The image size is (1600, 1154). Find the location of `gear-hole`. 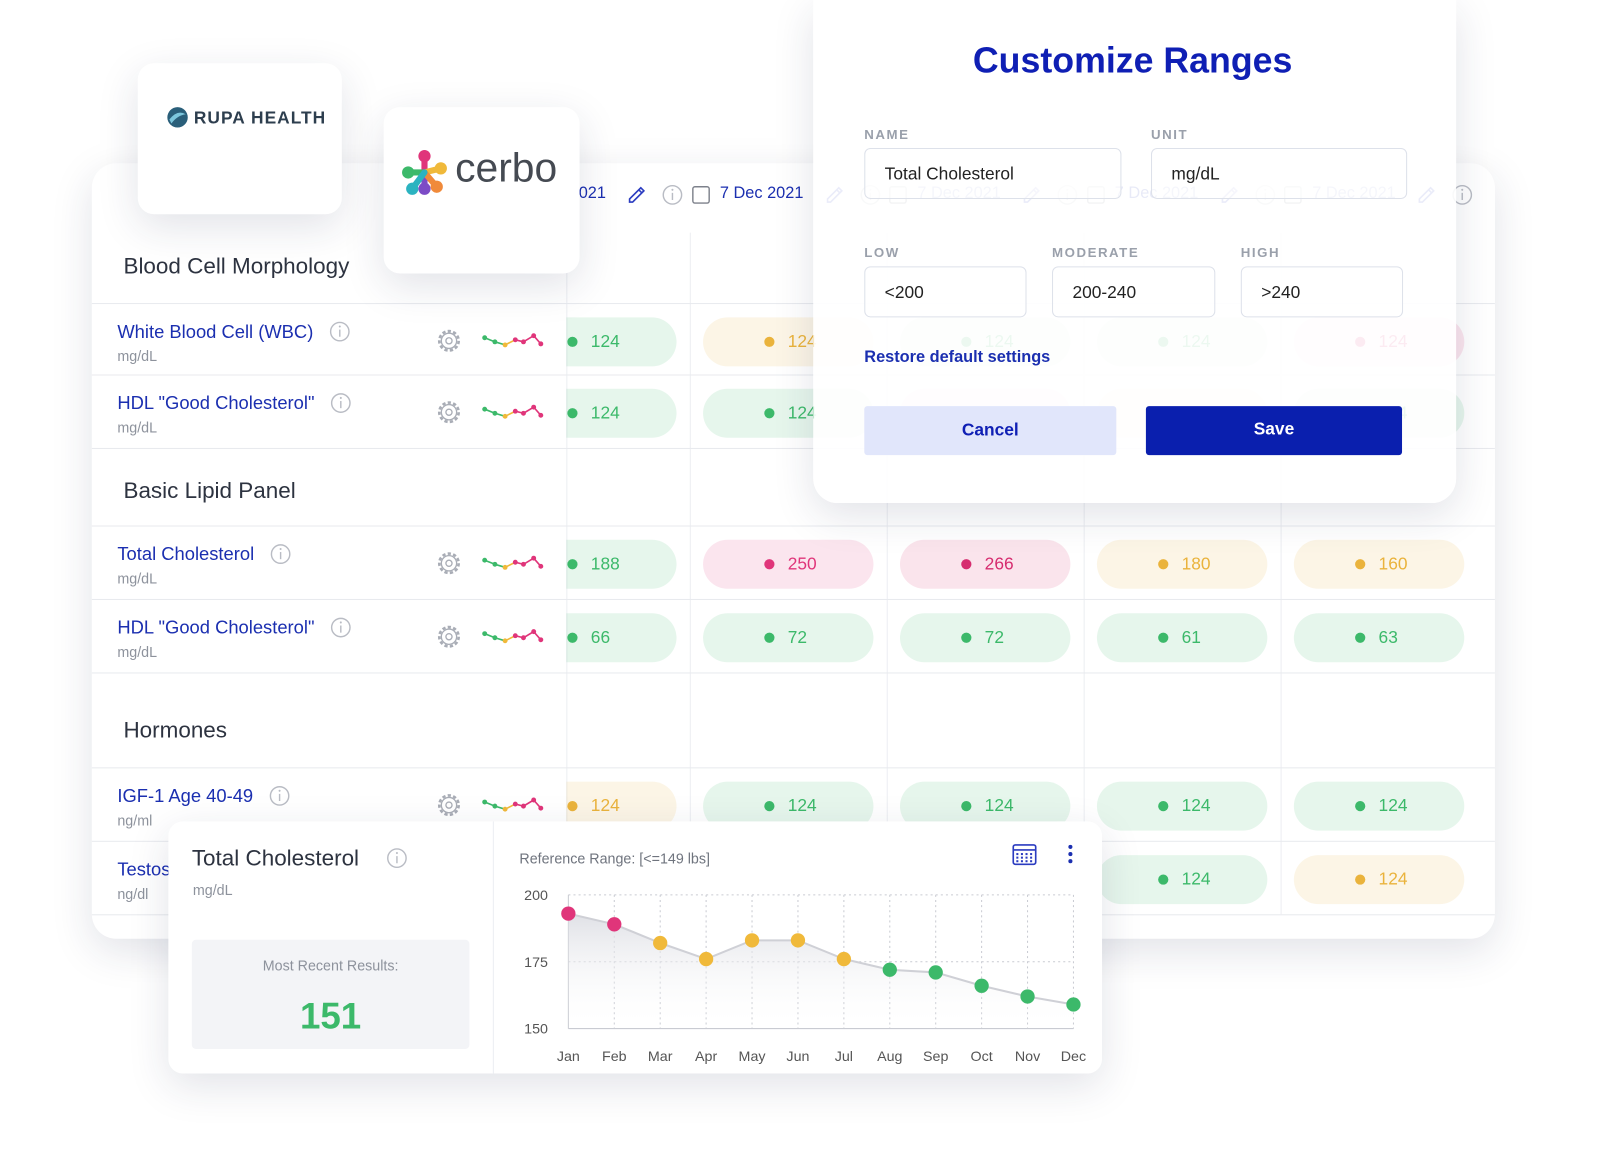

gear-hole is located at coordinates (449, 341).